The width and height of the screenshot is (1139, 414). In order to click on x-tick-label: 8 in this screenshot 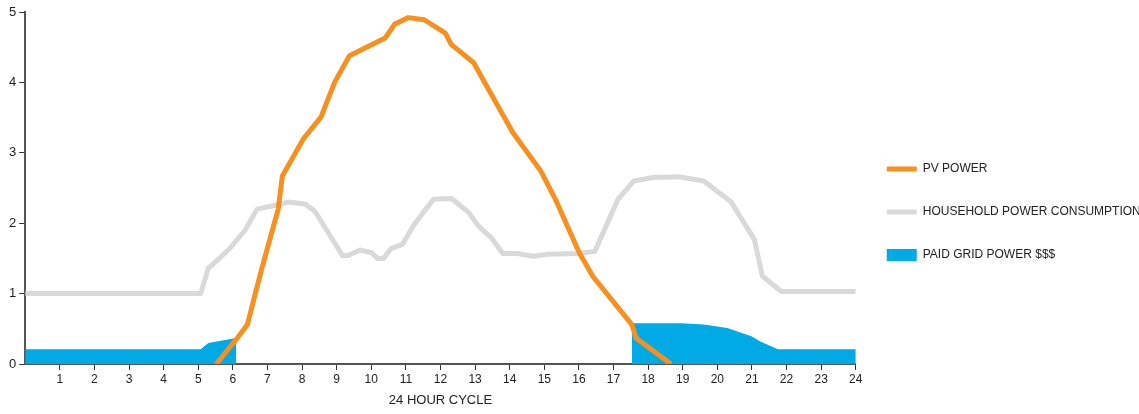, I will do `click(302, 378)`.